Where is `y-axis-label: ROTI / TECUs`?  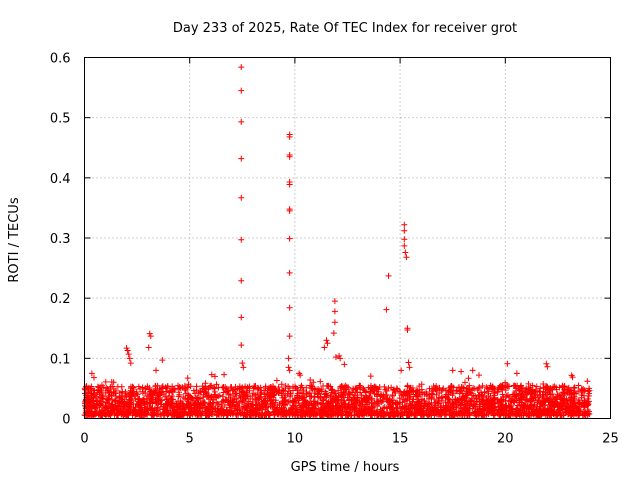
y-axis-label: ROTI / TECUs is located at coordinates (14, 239).